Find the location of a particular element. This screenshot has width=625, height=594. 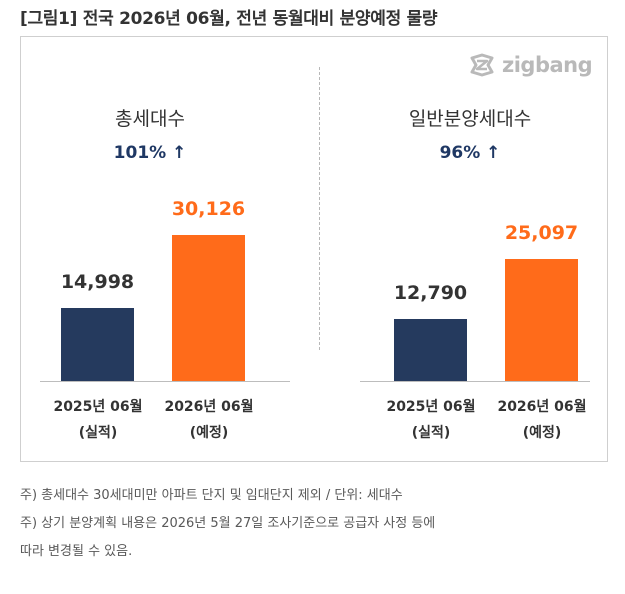

value-label-general-2025: 12,790 is located at coordinates (430, 293).